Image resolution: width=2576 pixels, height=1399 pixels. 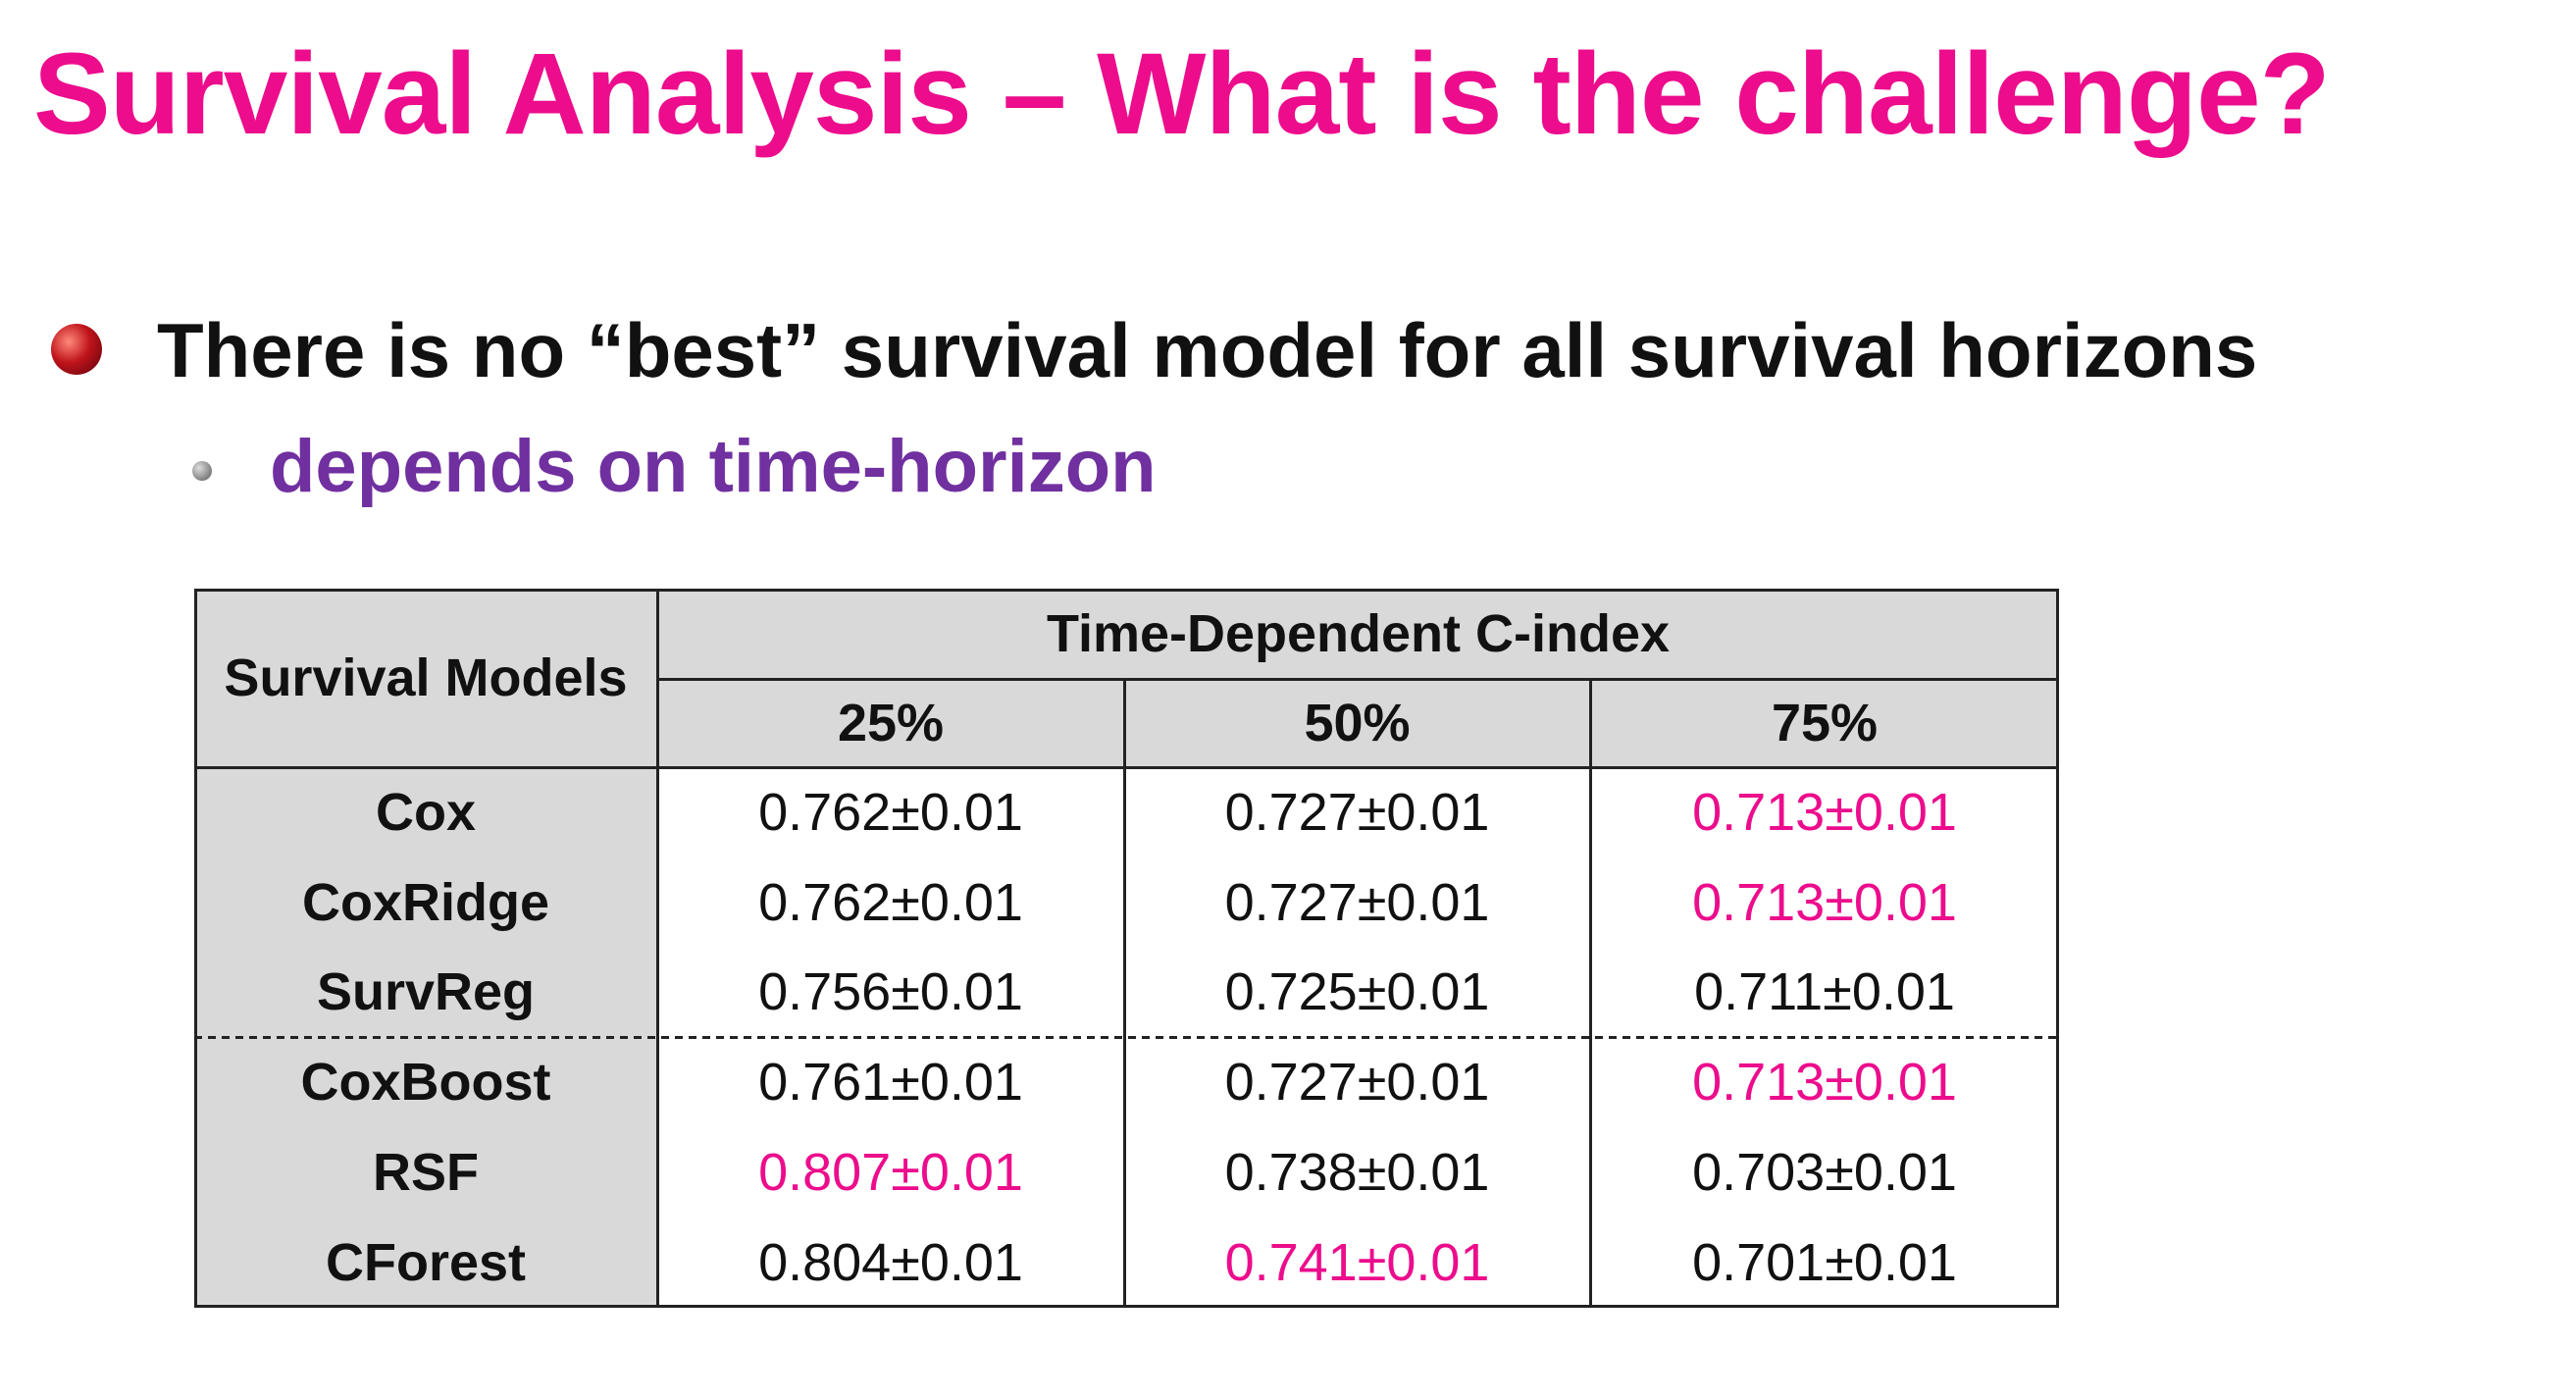 What do you see at coordinates (425, 1263) in the screenshot?
I see `model-name: CForest` at bounding box center [425, 1263].